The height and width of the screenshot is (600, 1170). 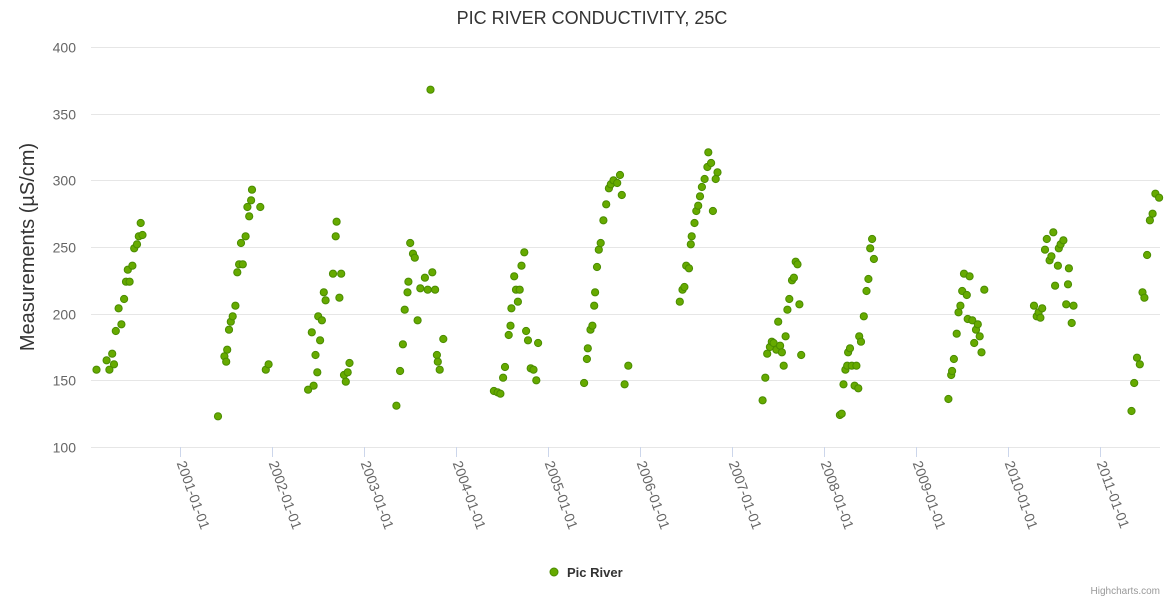 I want to click on legend: Pic River, so click(x=586, y=572).